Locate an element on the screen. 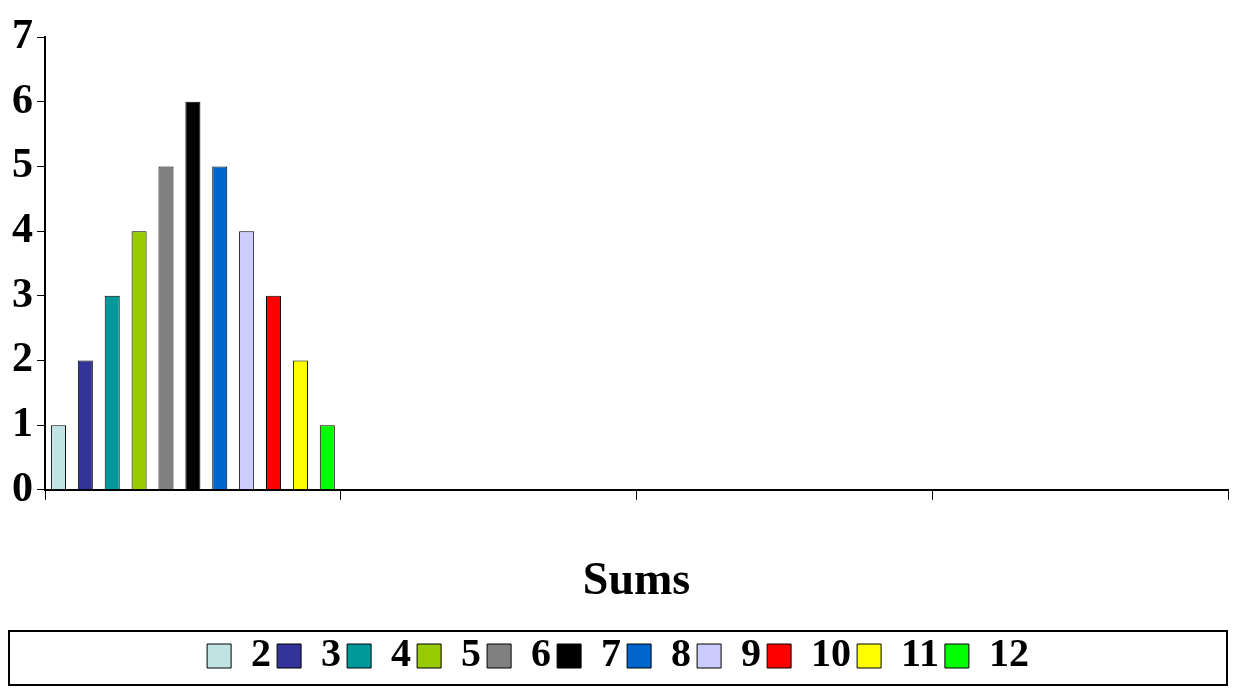  y-tick-label: 1 is located at coordinates (22, 421).